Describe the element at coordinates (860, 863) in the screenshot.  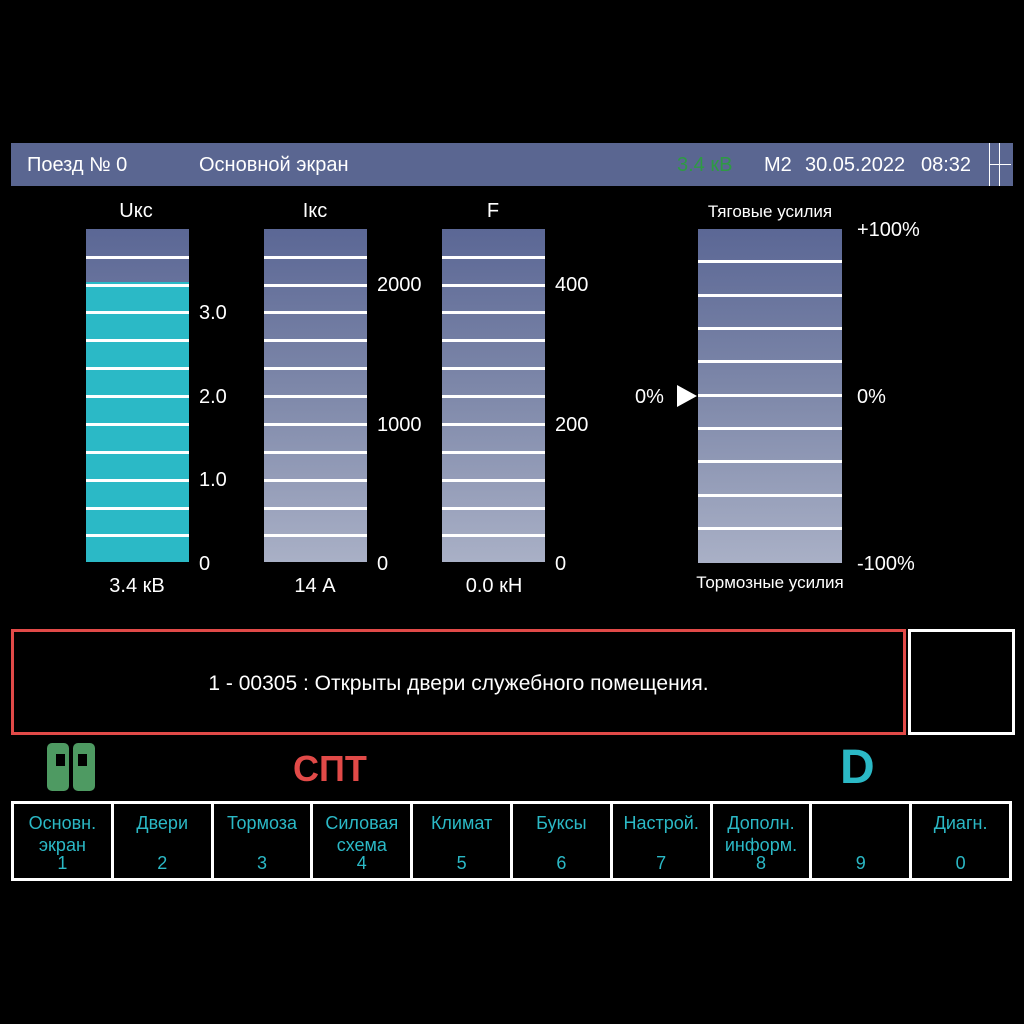
I see `fkey-number: 9` at that location.